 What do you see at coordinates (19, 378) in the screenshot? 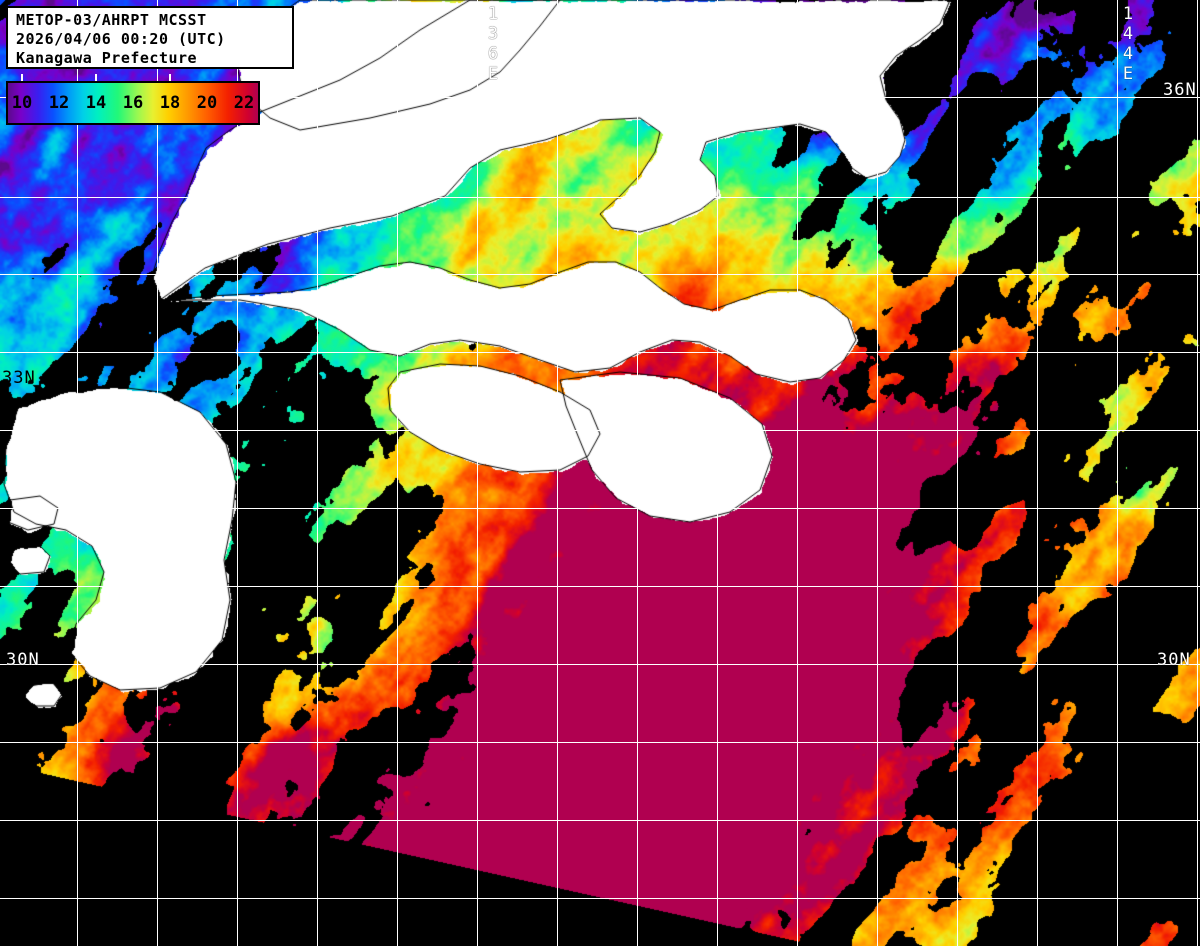
I see `latitude-label-33N: 33N` at bounding box center [19, 378].